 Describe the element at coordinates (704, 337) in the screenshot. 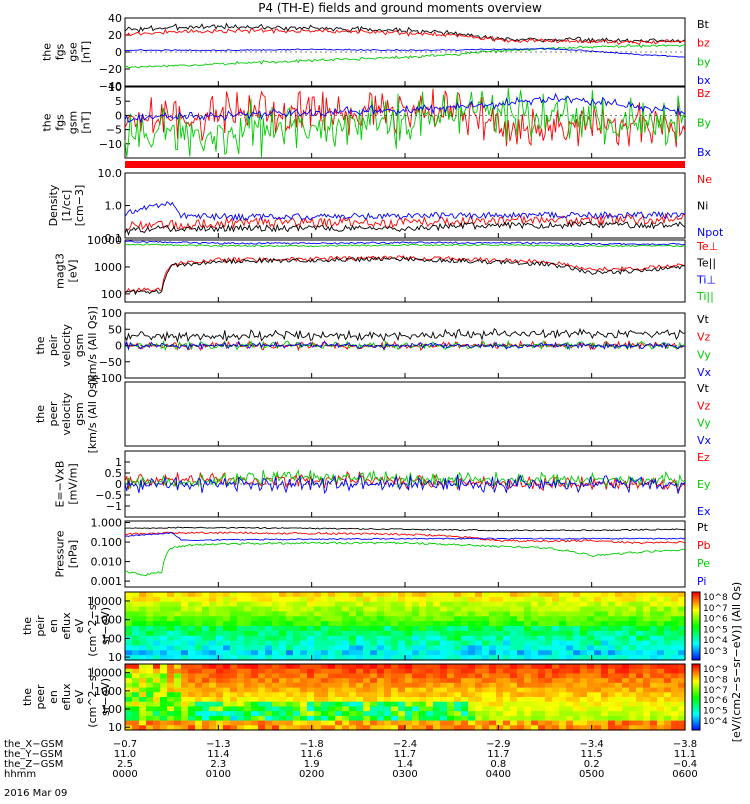

I see `legend-entry: Vz` at that location.